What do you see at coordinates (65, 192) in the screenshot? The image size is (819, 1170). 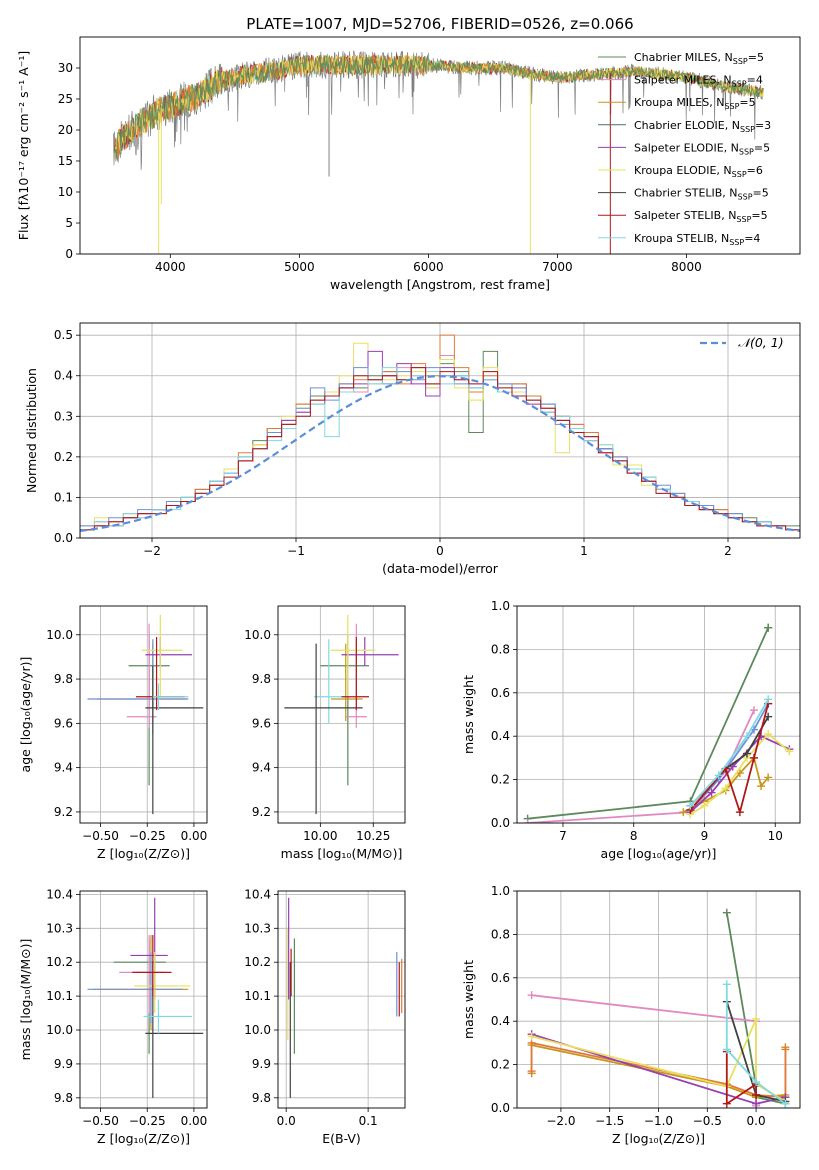 I see `y-tick-label: 10` at bounding box center [65, 192].